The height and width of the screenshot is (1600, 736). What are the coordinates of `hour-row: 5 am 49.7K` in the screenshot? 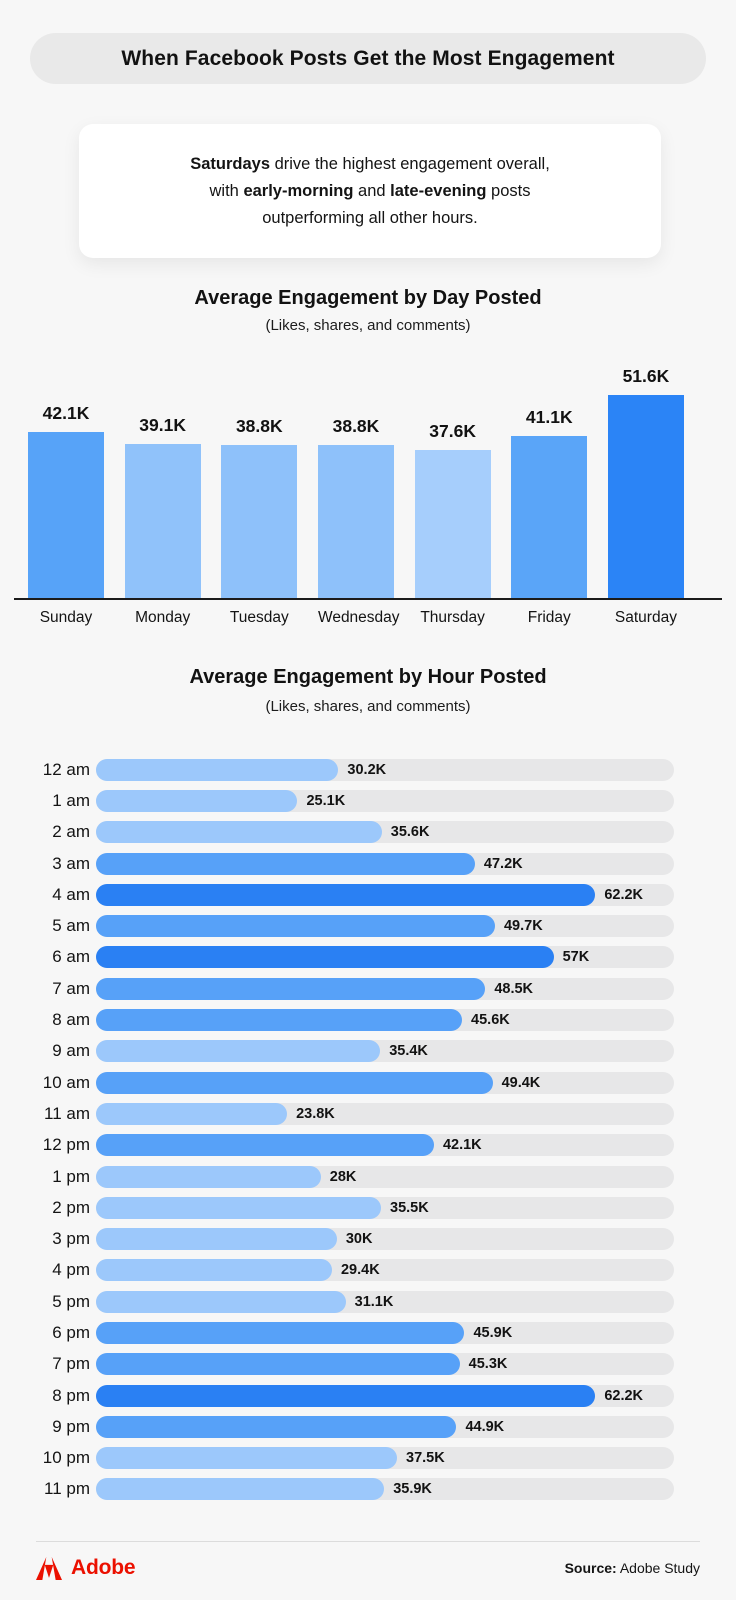 It's located at (368, 925).